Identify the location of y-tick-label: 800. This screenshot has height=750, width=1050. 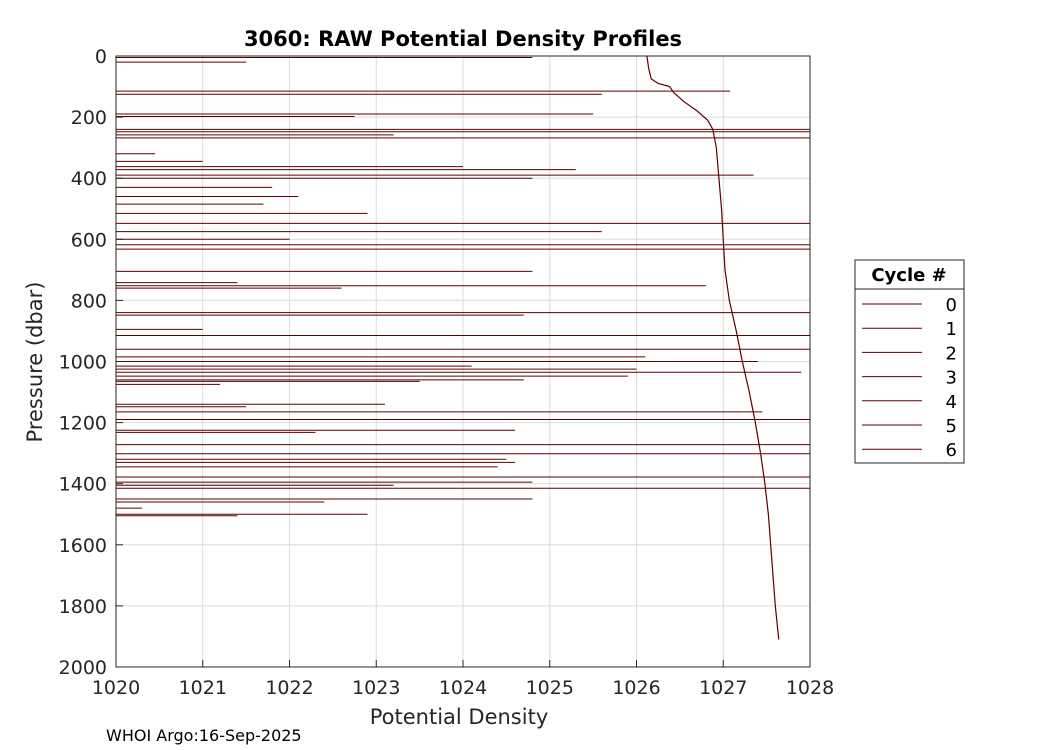
(89, 301).